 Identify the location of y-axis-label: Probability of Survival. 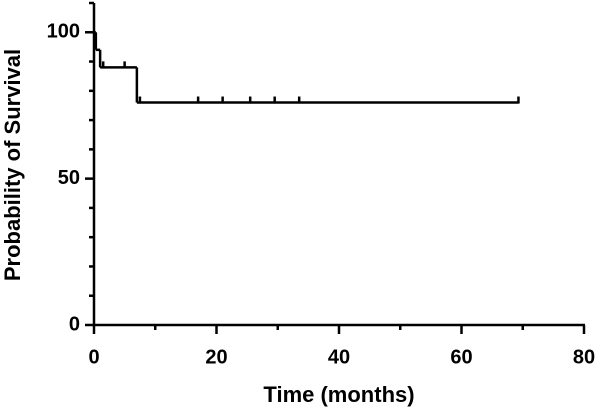
(12, 165).